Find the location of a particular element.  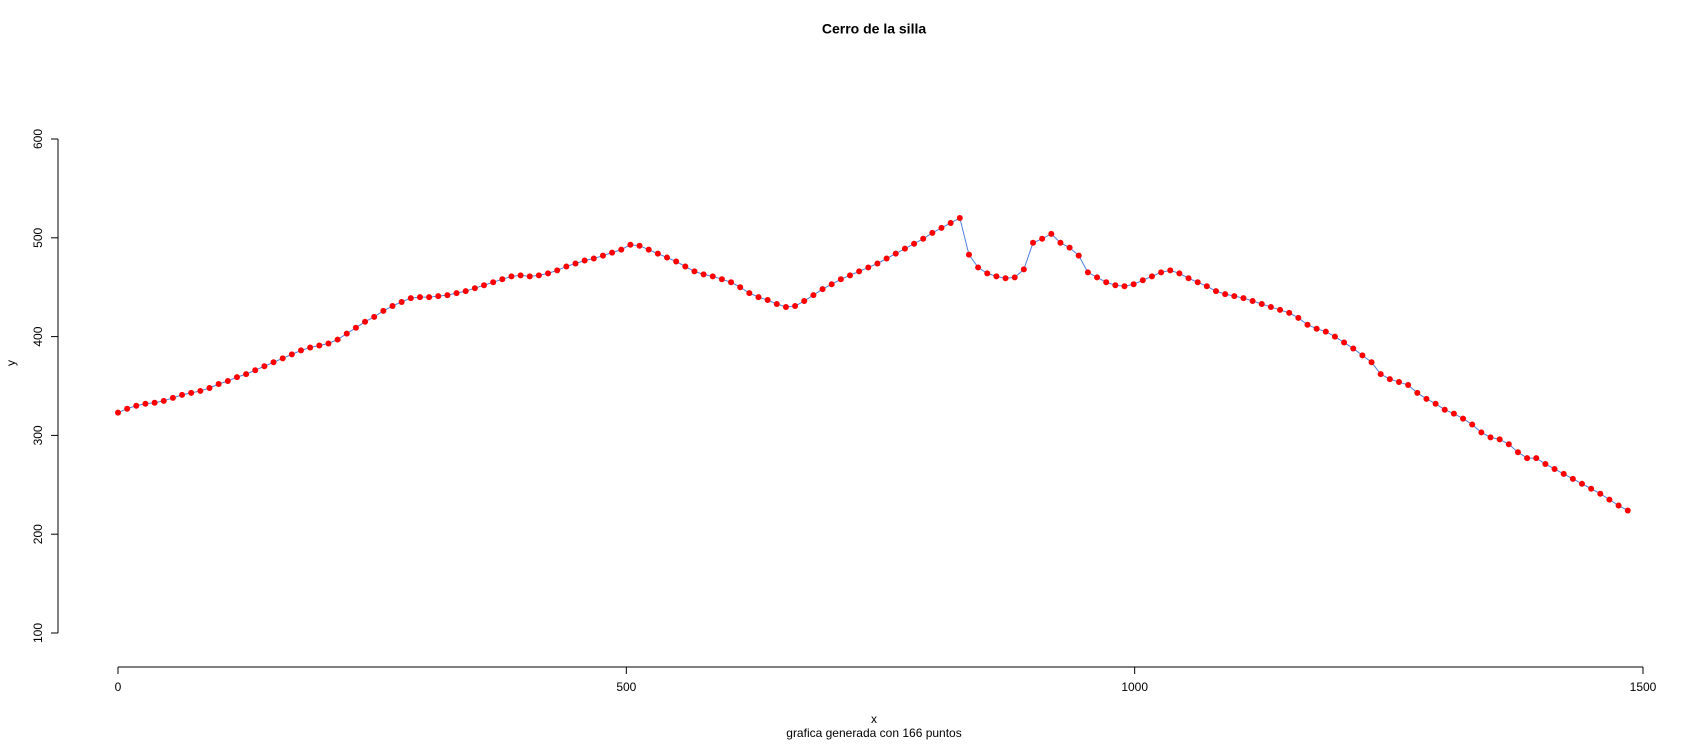

y-tick-label: 200 is located at coordinates (38, 534).